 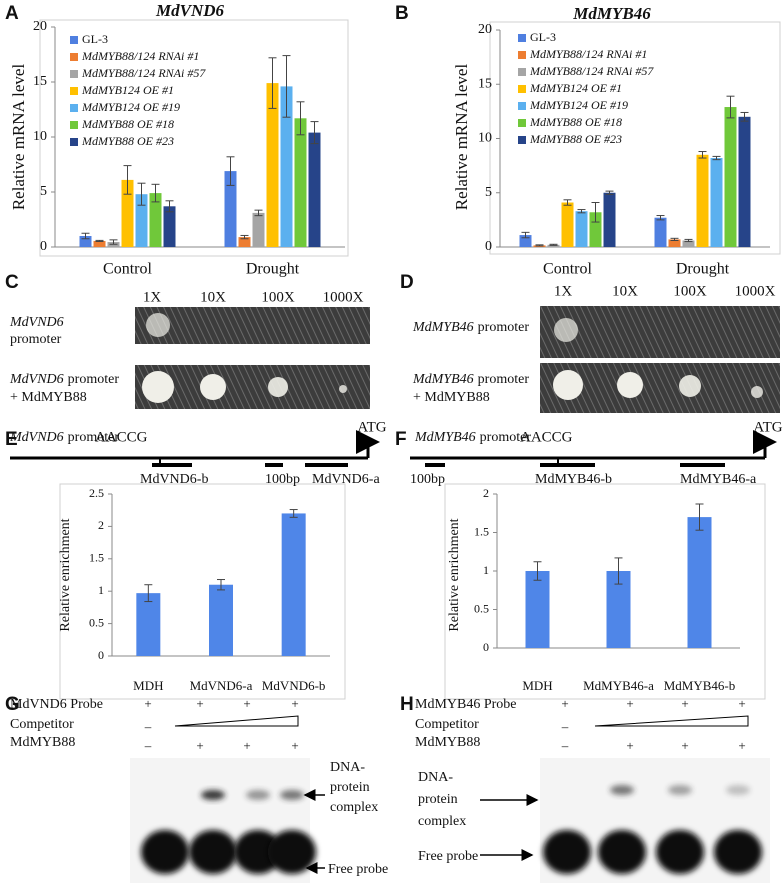 I want to click on legend-label: MdMYB88 OE #23, so click(x=127, y=141).